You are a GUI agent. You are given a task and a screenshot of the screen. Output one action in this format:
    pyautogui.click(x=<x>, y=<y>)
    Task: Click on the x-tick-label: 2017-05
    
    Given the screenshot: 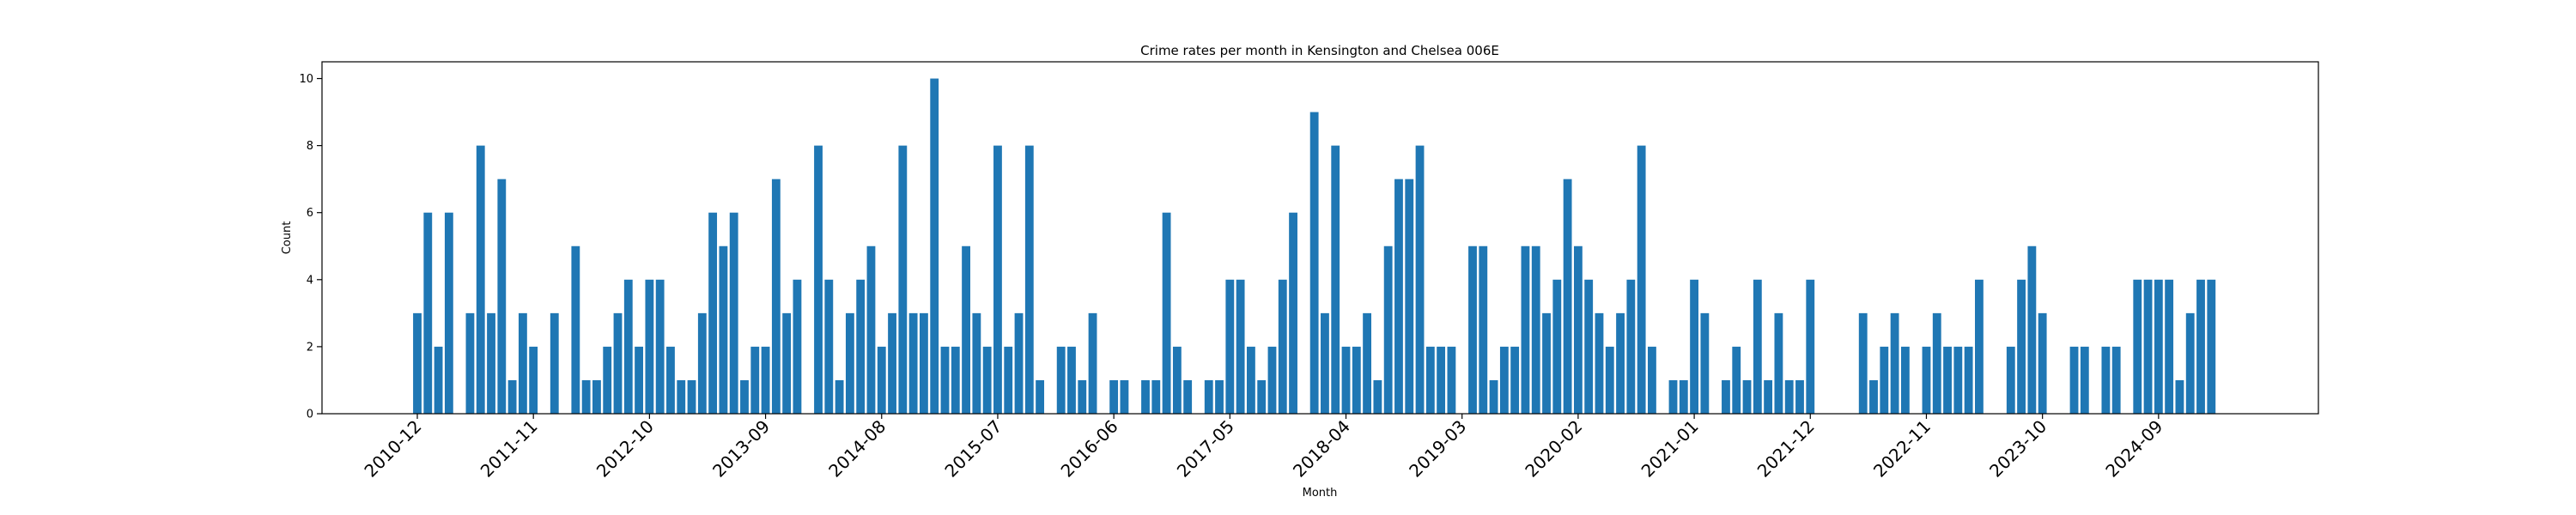 What is the action you would take?
    pyautogui.click(x=1206, y=449)
    